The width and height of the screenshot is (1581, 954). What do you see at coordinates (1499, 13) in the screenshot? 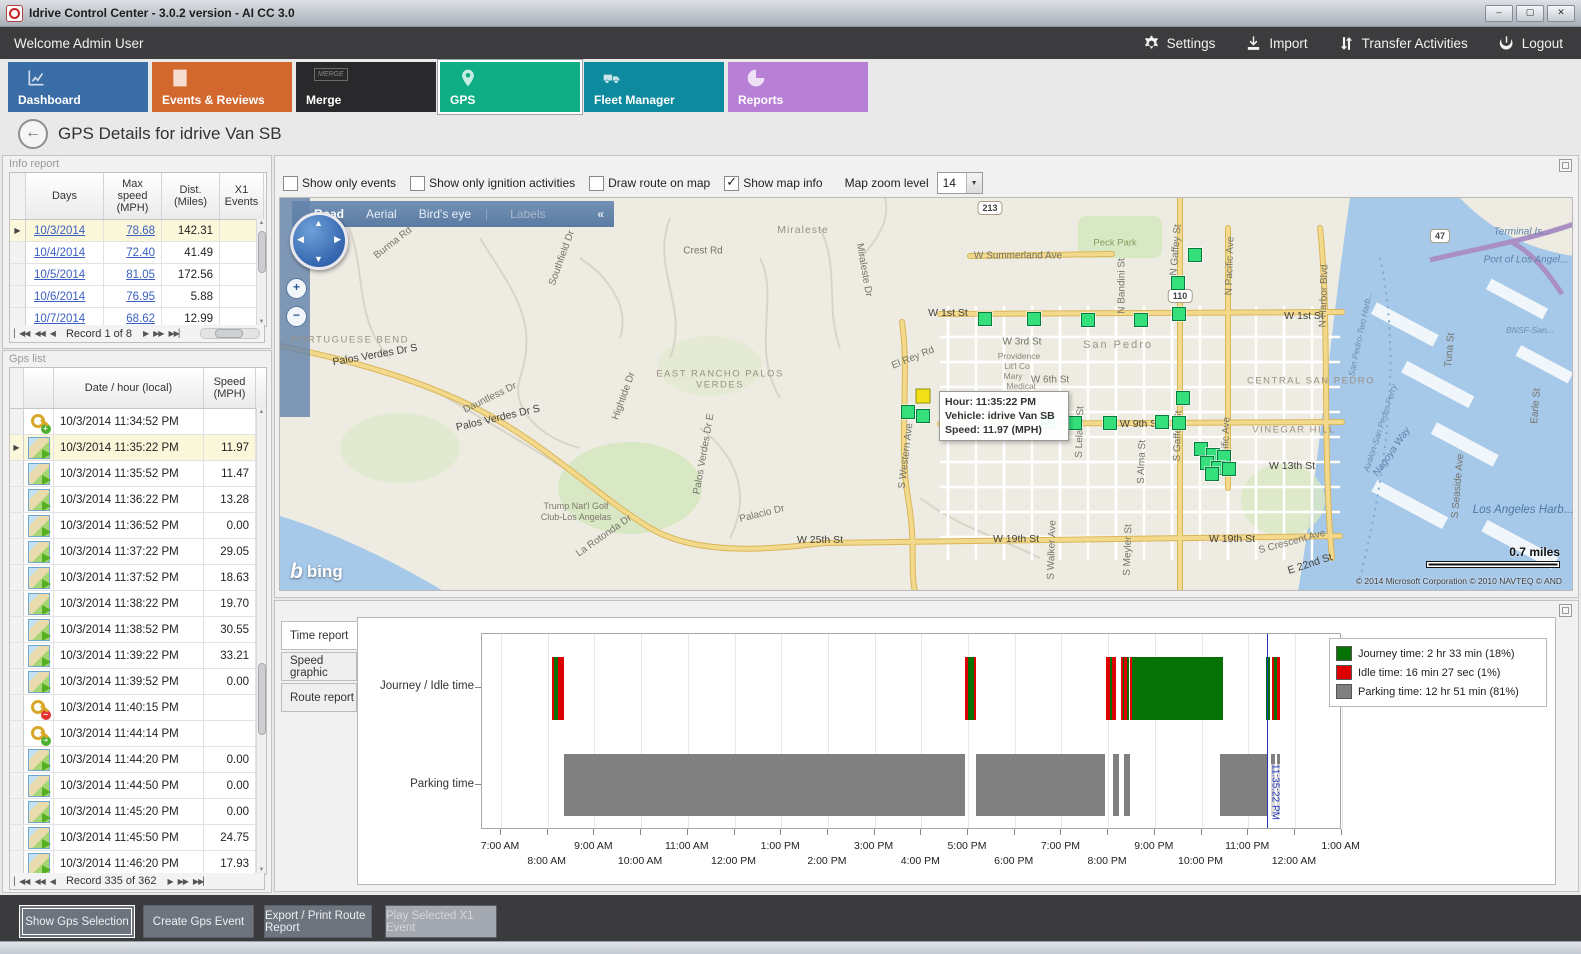
I see `minimize-button: –` at bounding box center [1499, 13].